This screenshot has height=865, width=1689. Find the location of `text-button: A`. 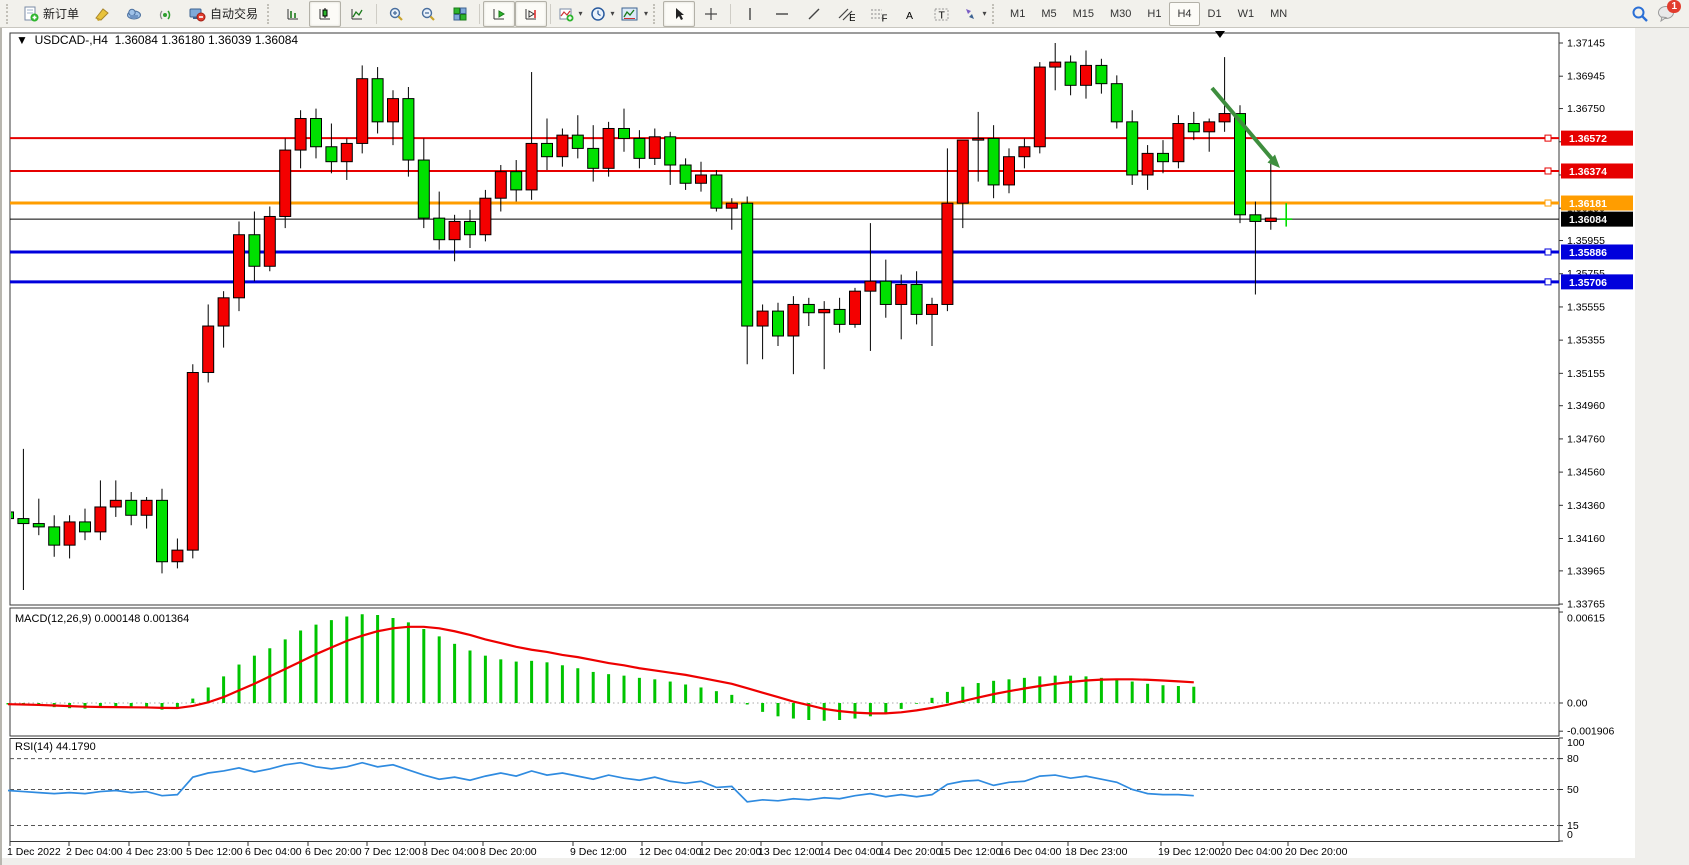

text-button: A is located at coordinates (910, 14).